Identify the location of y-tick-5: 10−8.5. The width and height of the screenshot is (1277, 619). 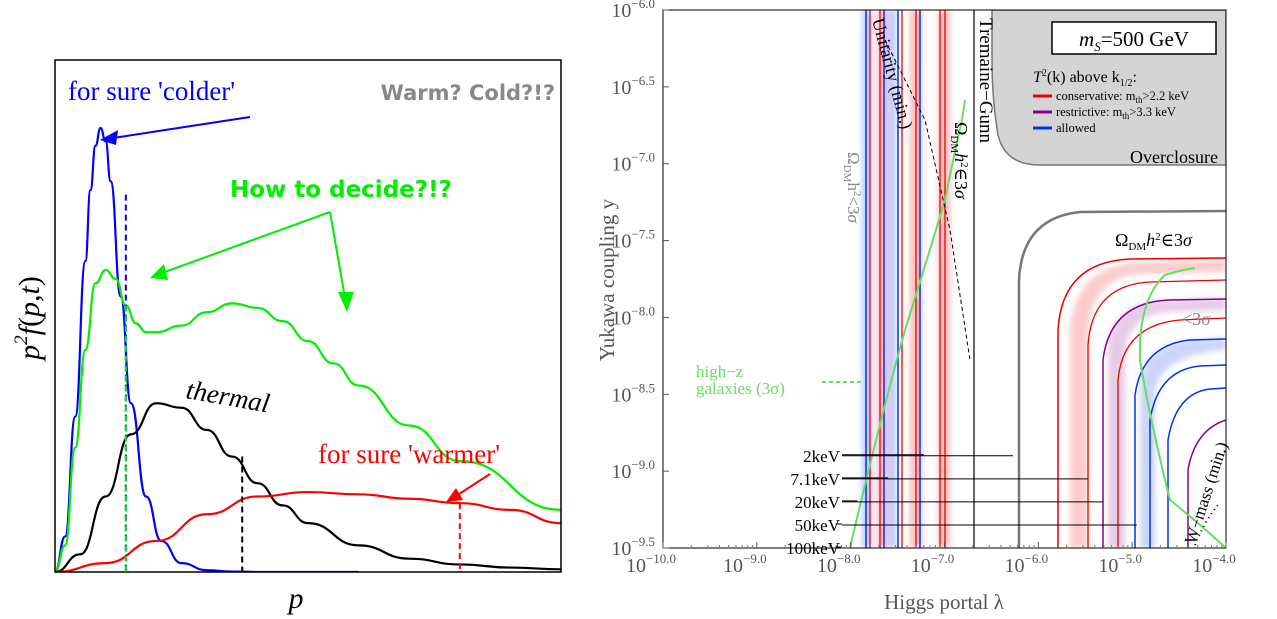
(640, 393).